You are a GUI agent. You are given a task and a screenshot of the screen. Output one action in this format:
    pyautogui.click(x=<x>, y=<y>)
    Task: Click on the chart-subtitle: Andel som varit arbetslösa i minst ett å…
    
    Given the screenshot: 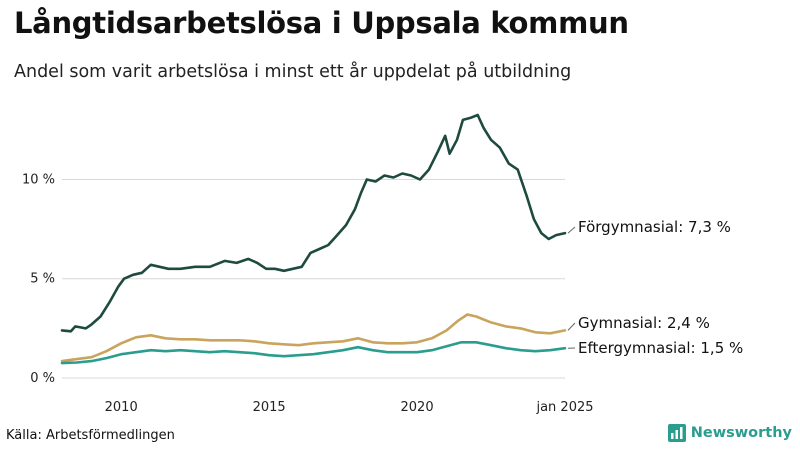 What is the action you would take?
    pyautogui.click(x=293, y=72)
    